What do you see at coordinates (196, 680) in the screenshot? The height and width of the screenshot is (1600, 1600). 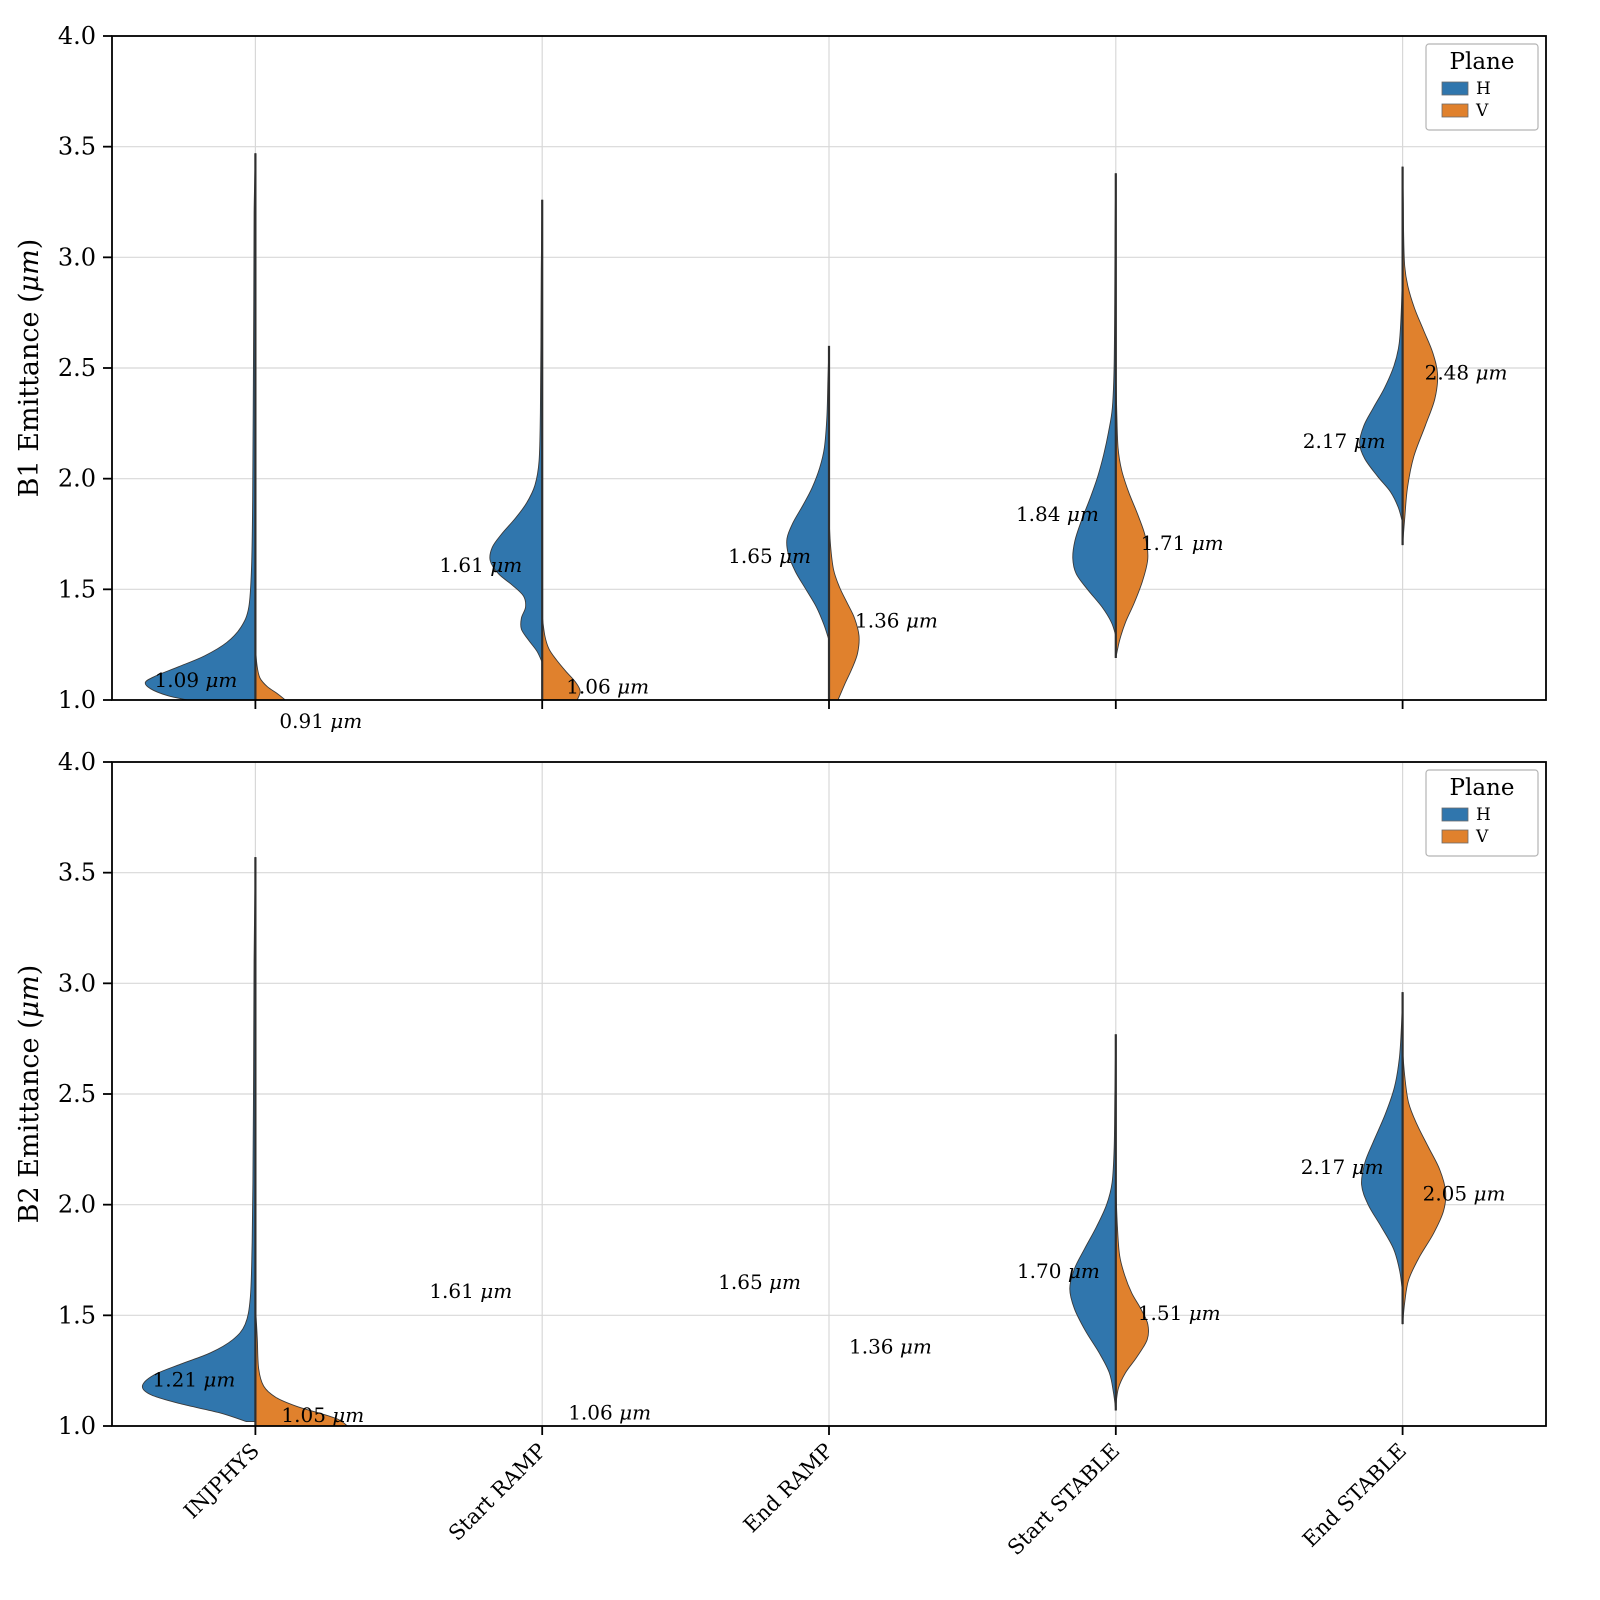 I see `mean-label-B1-INJPHYS-H: 1.09 μm` at bounding box center [196, 680].